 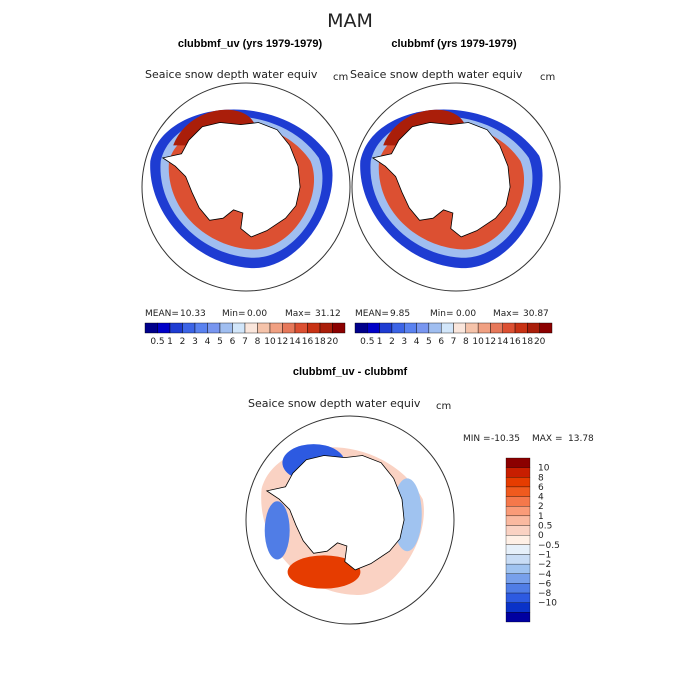 What do you see at coordinates (350, 520) in the screenshot?
I see `map-diff-boundary` at bounding box center [350, 520].